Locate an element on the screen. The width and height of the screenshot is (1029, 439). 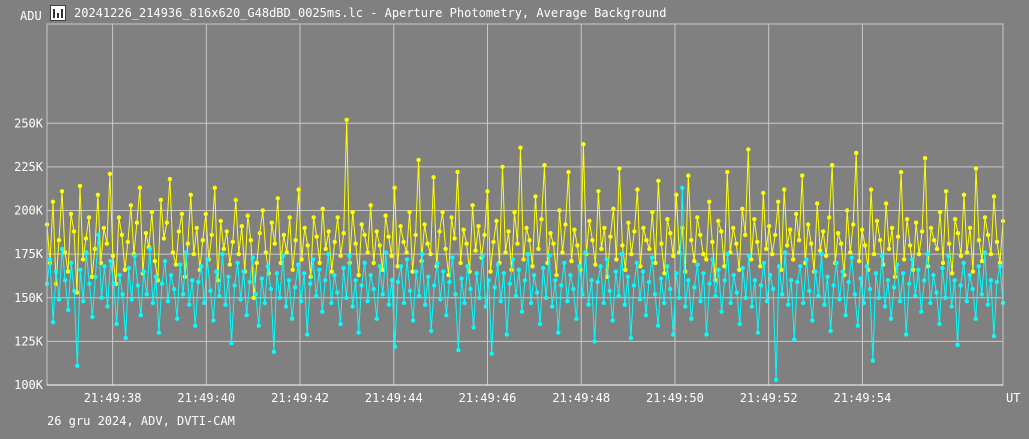
y-tick-label: 175K is located at coordinates (29, 254).